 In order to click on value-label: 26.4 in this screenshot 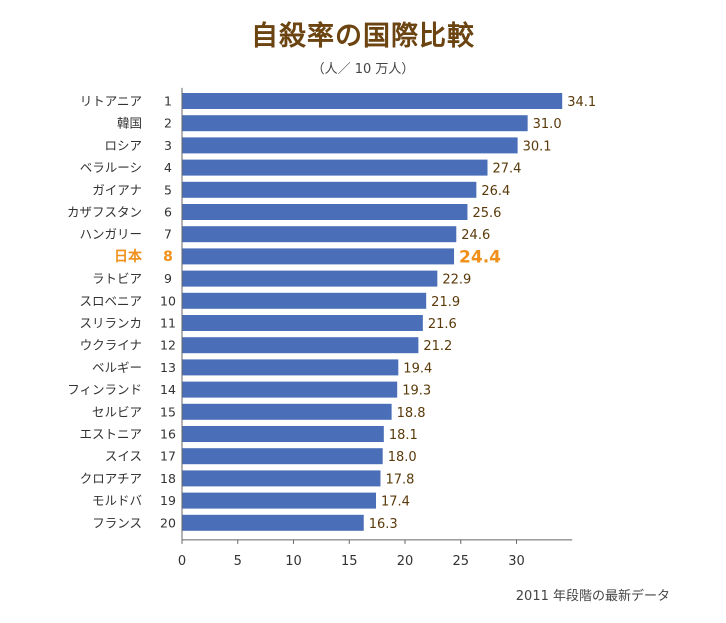, I will do `click(495, 191)`.